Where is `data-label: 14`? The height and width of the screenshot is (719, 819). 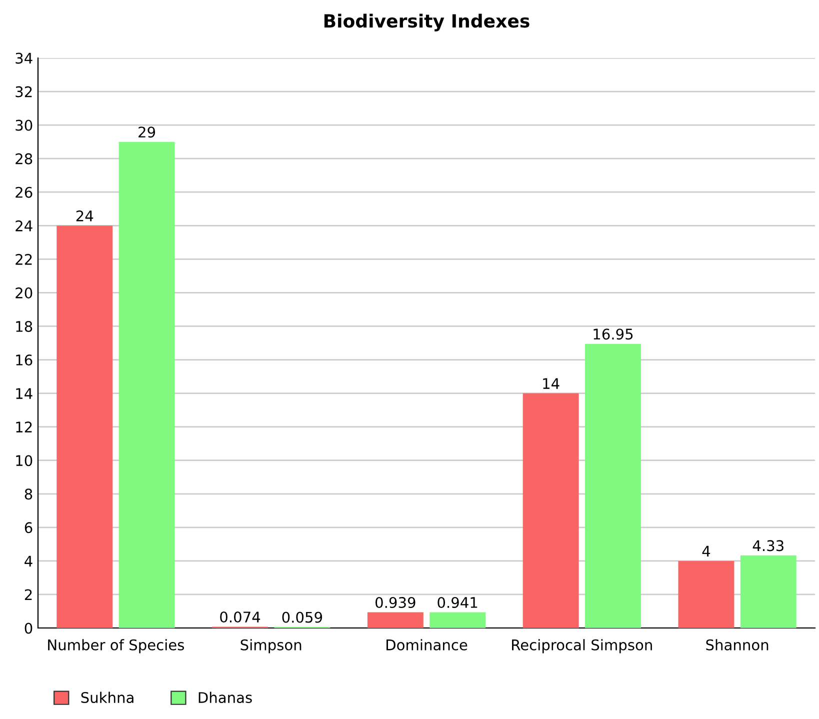
data-label: 14 is located at coordinates (551, 383).